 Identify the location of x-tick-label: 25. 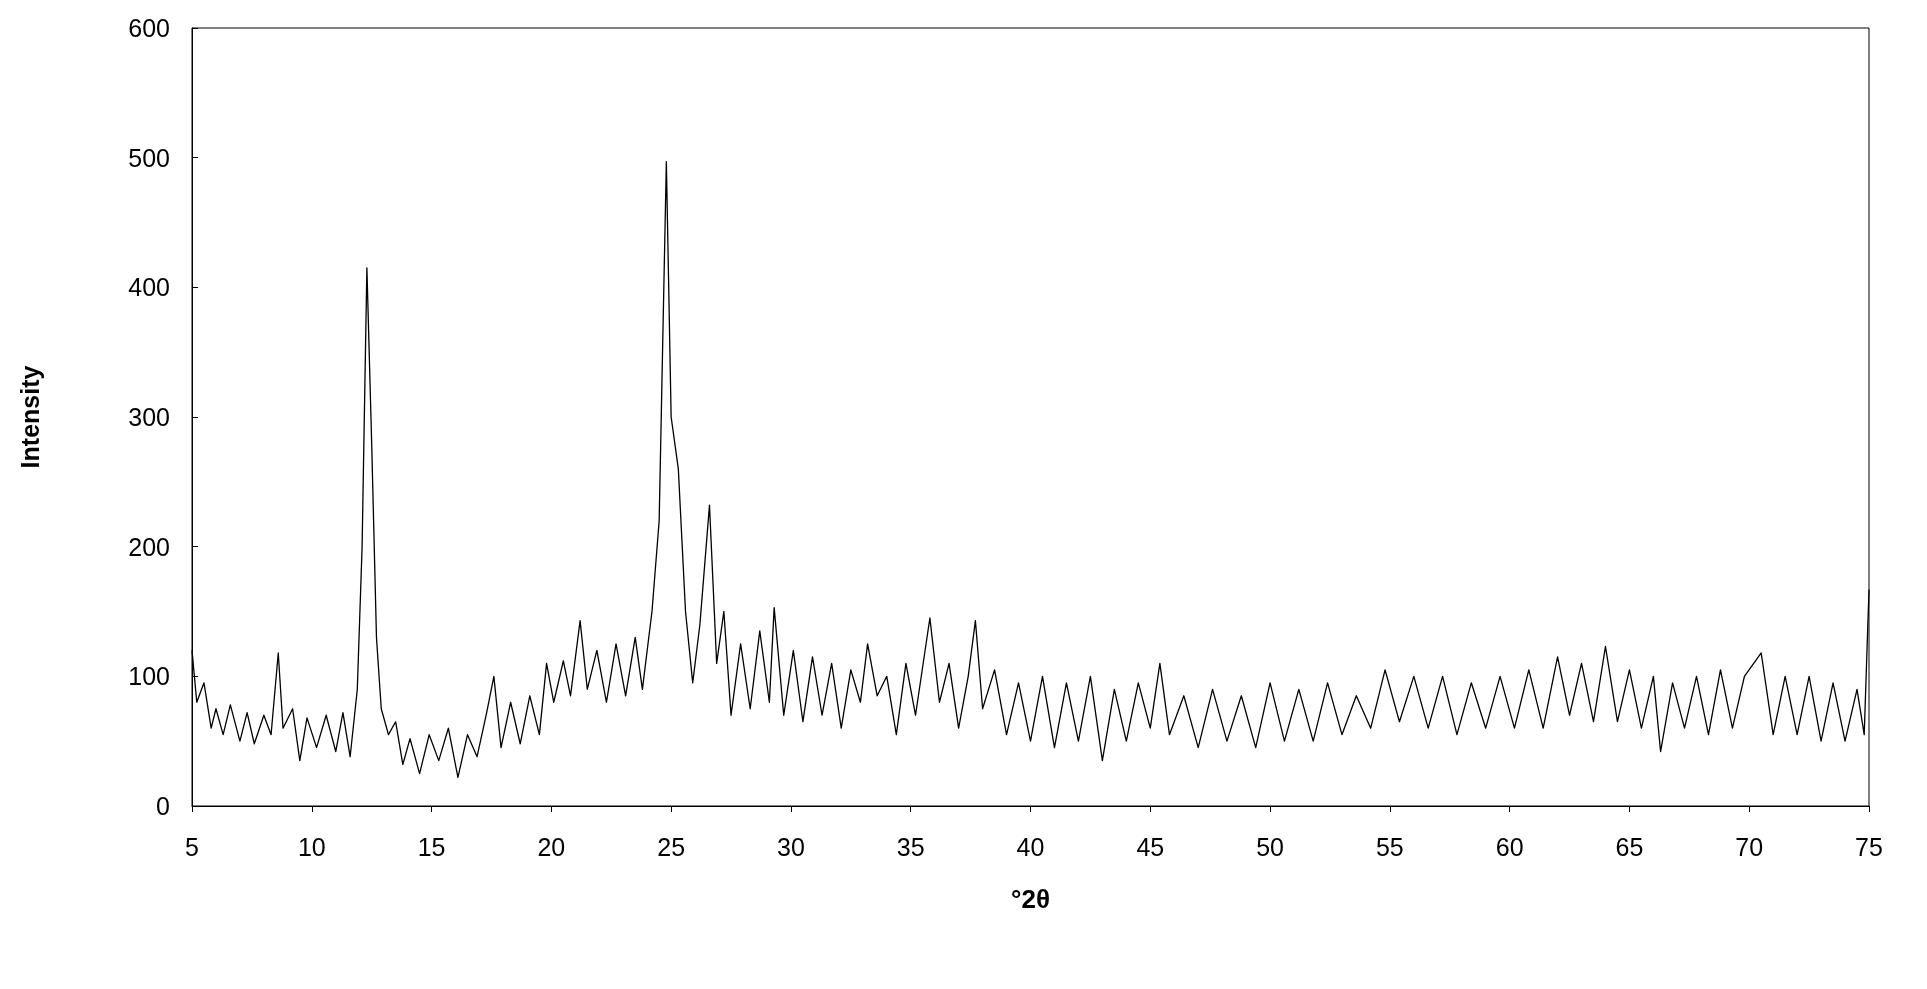
(671, 846).